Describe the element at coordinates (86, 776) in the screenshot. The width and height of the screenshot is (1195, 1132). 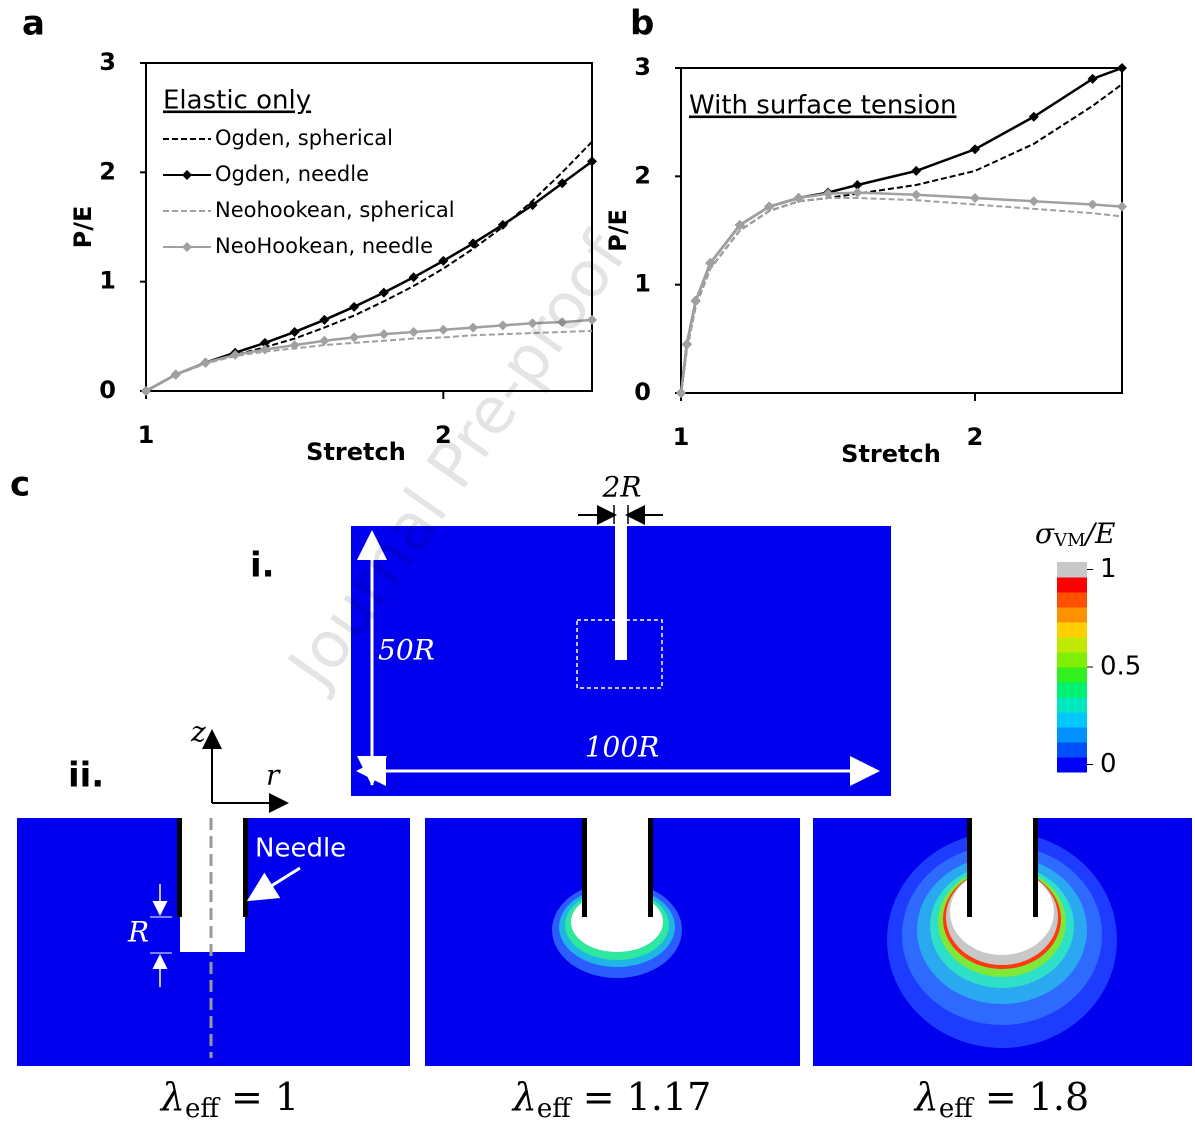
I see `sub-label: ii.` at that location.